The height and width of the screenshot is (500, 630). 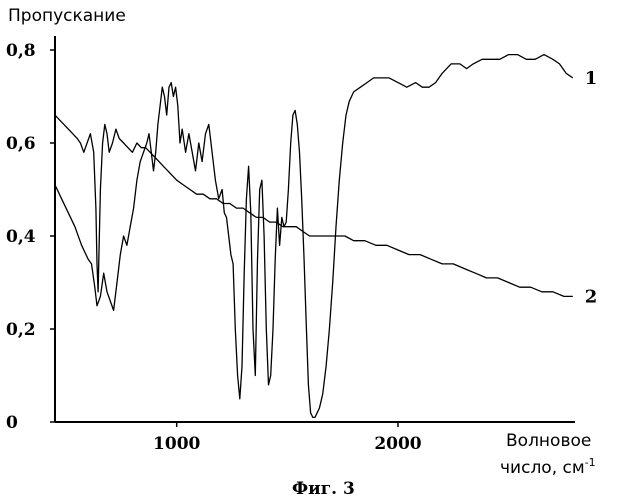 I want to click on series-label-2: 2, so click(x=591, y=296).